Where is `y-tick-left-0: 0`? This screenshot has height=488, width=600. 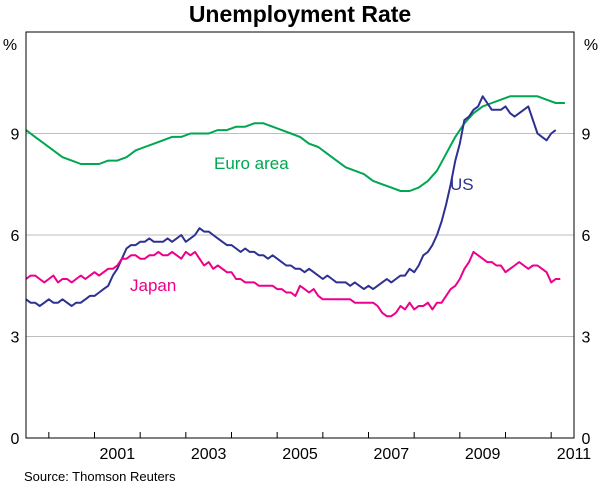 y-tick-left-0: 0 is located at coordinates (15, 439).